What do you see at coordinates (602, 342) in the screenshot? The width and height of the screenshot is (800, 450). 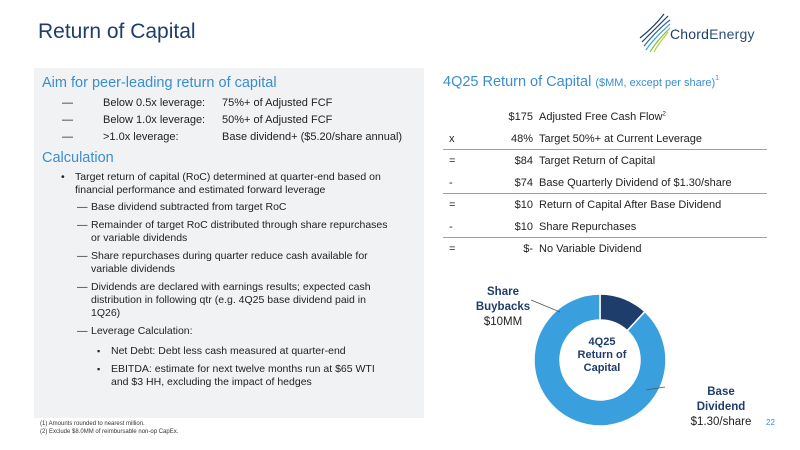 I see `donut-center-line: 4Q25` at bounding box center [602, 342].